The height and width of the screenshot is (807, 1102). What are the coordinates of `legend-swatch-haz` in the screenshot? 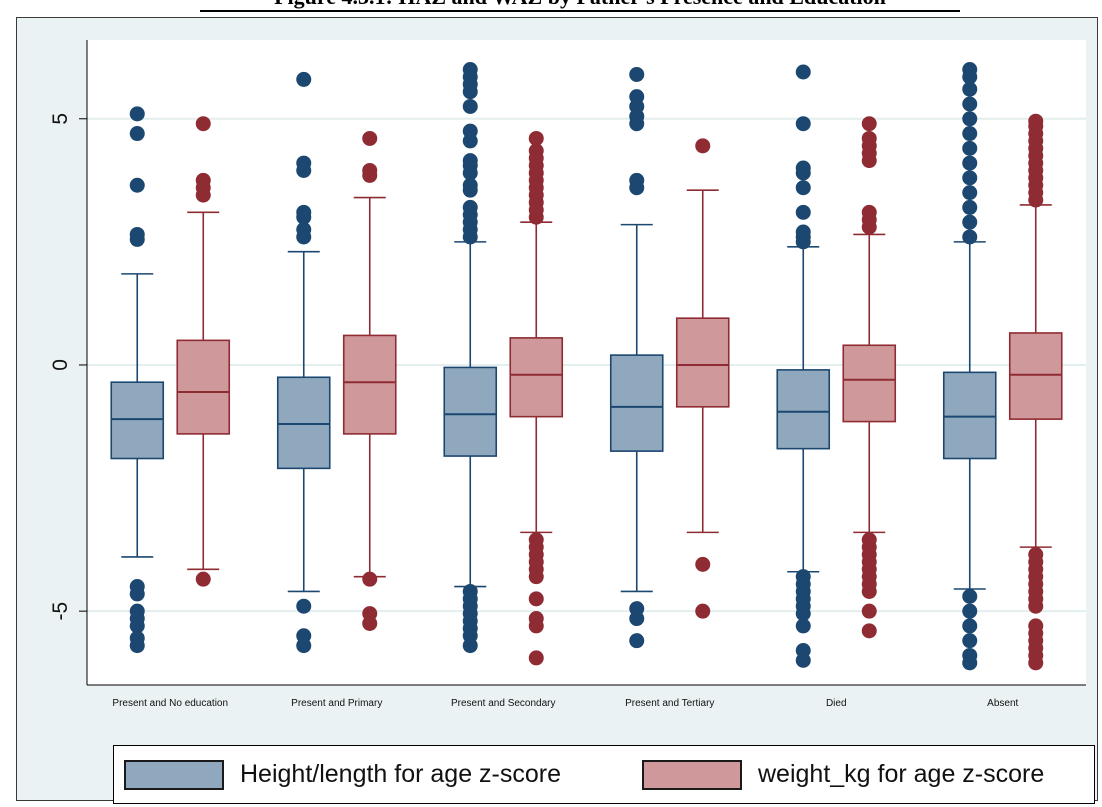 It's located at (174, 774).